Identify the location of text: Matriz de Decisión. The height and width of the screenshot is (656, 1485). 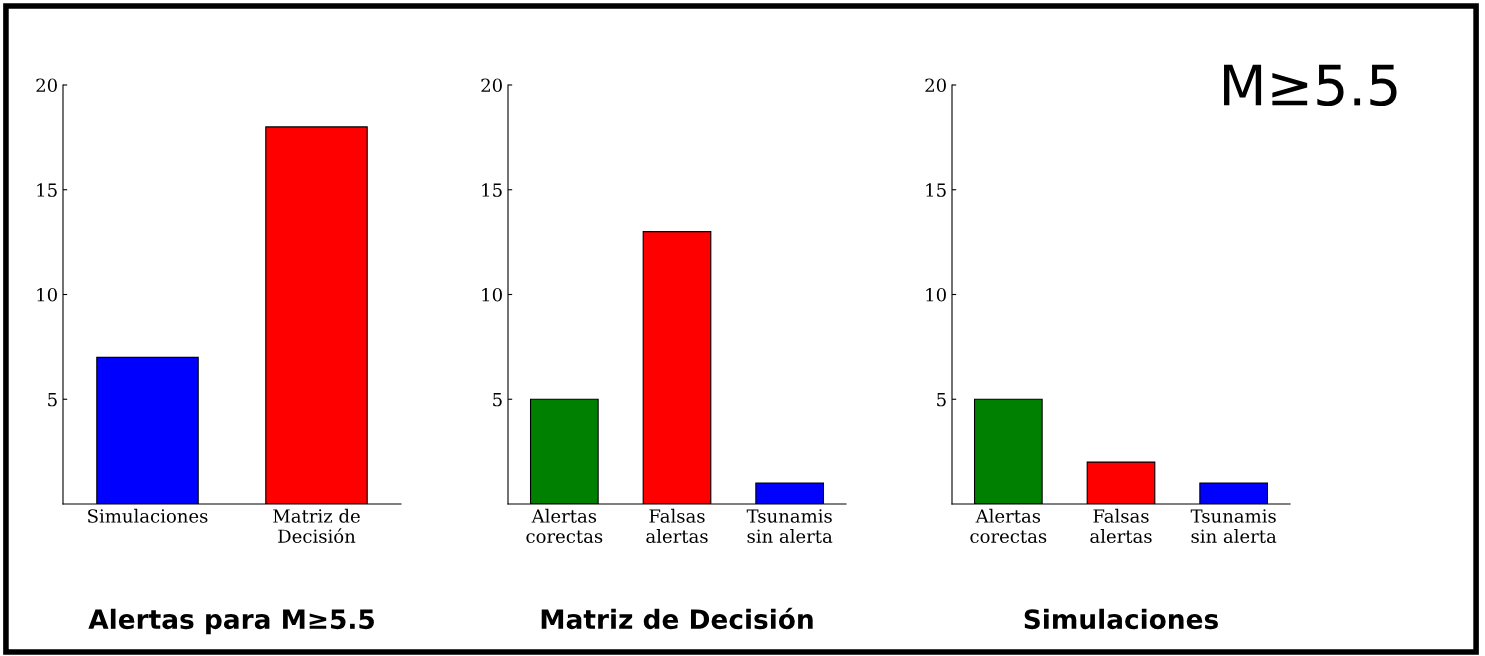
(677, 618).